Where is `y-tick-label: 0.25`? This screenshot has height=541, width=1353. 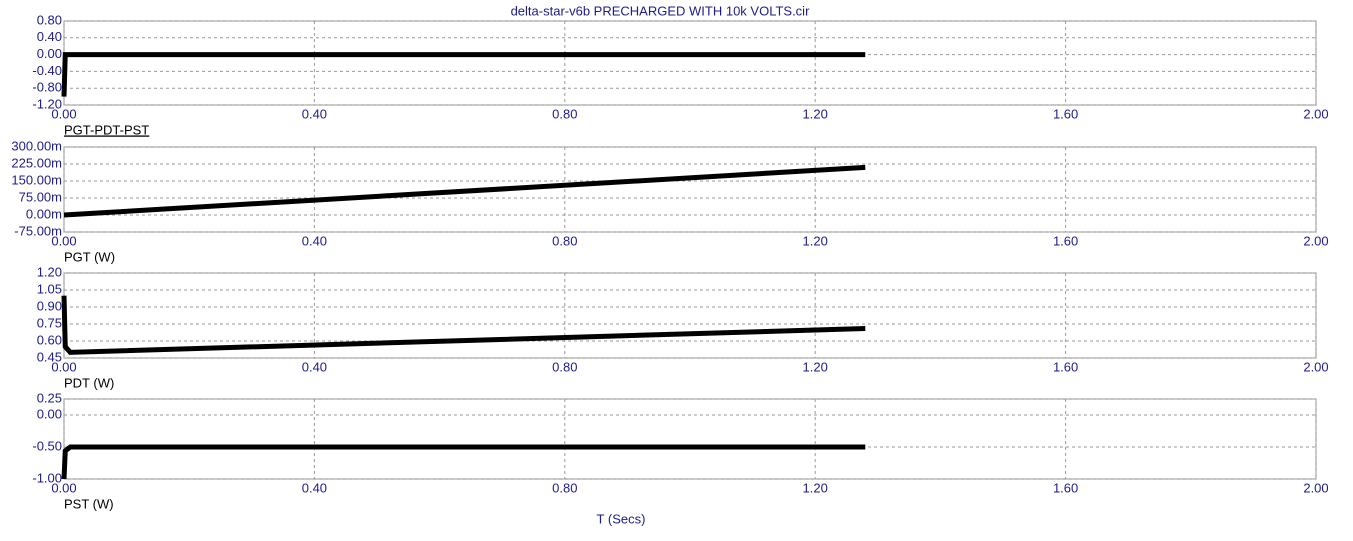 y-tick-label: 0.25 is located at coordinates (49, 397).